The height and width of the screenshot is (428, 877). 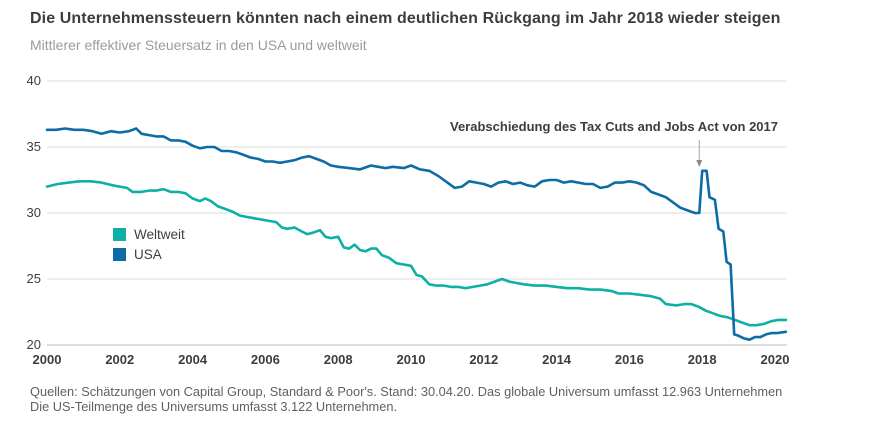 I want to click on x-tick-label-2004: 2004, so click(x=193, y=359).